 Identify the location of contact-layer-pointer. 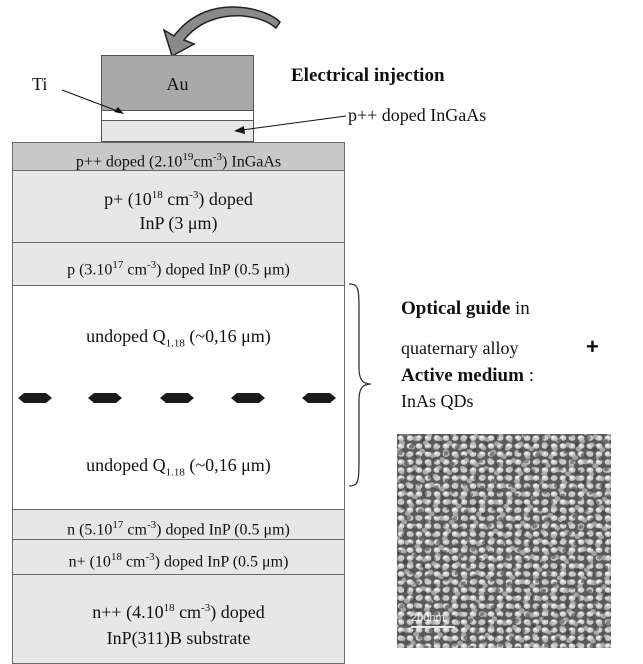
(290, 124).